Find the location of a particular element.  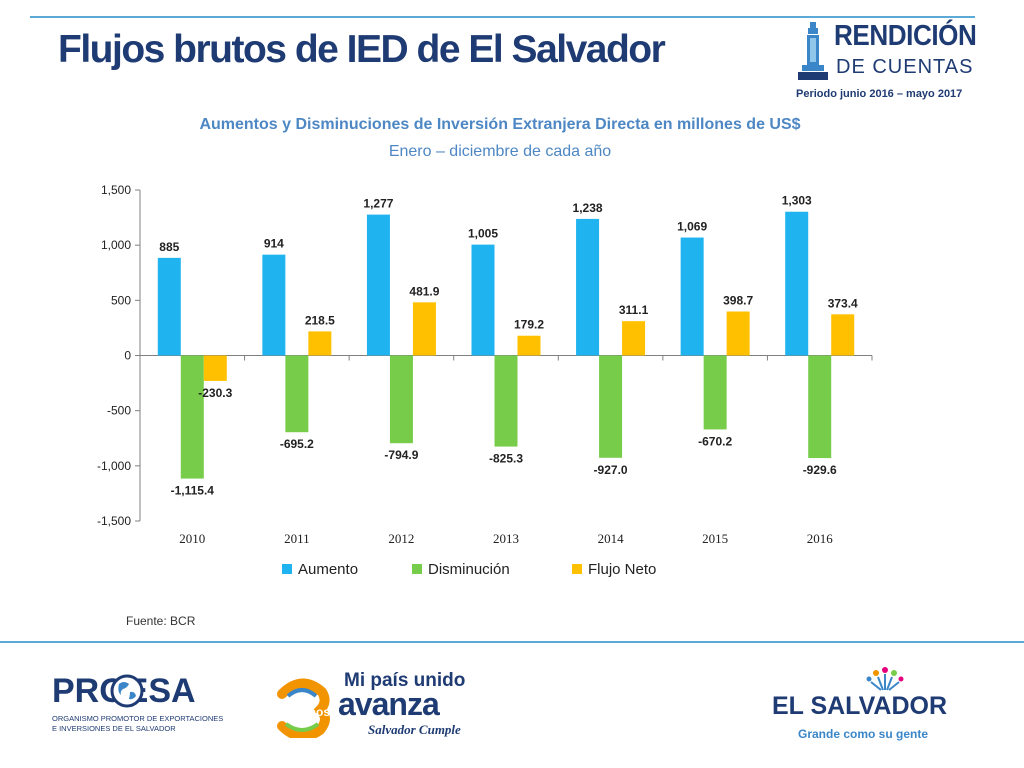

data-label: 481.9 is located at coordinates (424, 291).